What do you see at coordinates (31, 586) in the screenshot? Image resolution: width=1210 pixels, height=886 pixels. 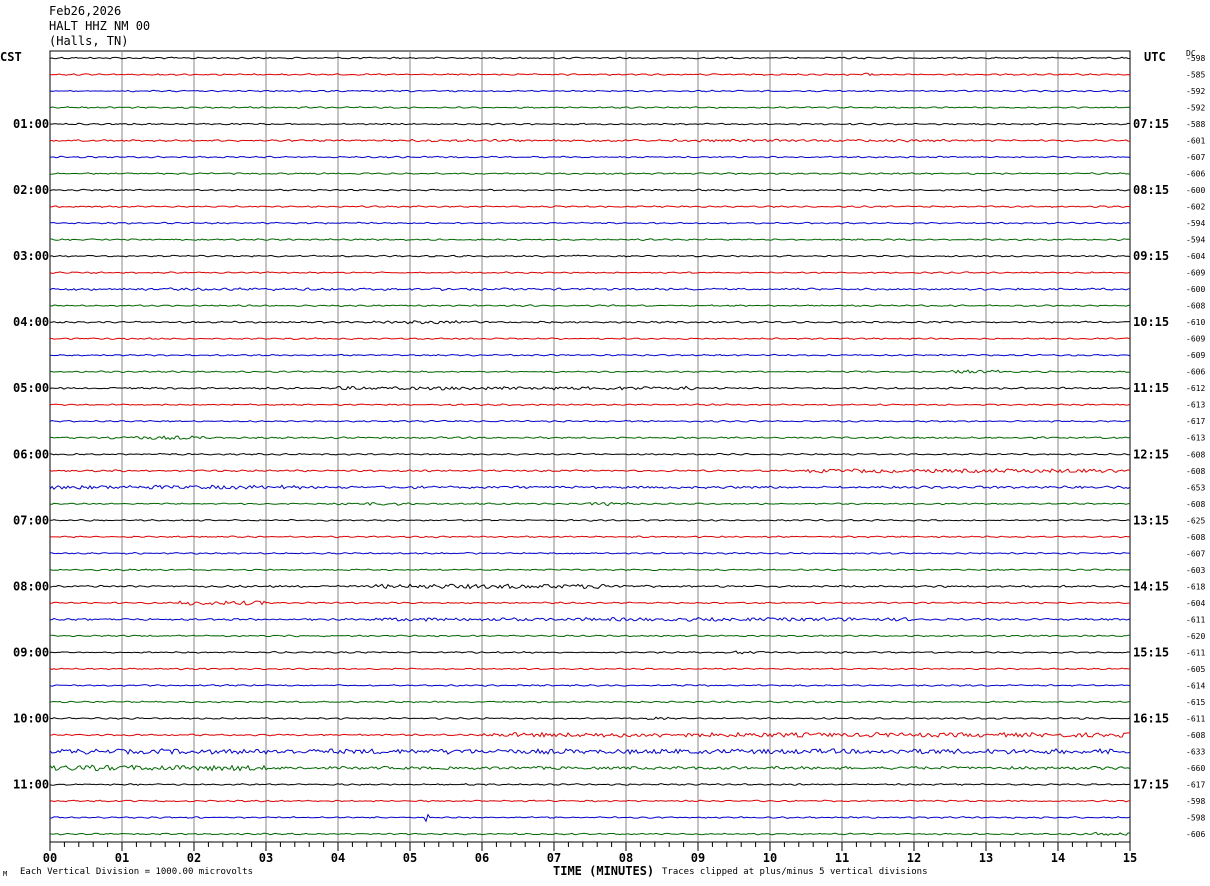 I see `left-hour-label: 08:00` at bounding box center [31, 586].